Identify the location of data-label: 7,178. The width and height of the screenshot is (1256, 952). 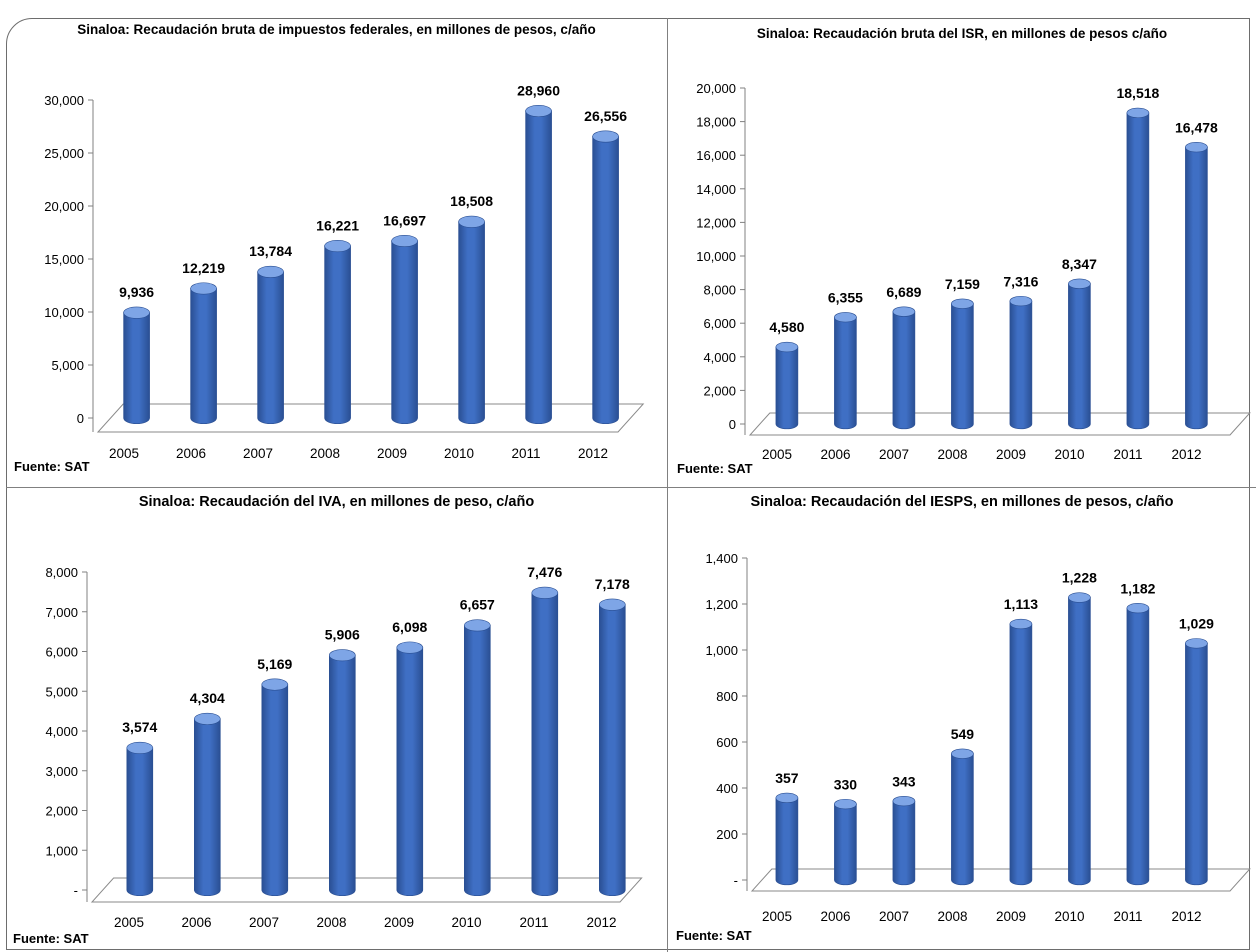
(612, 584).